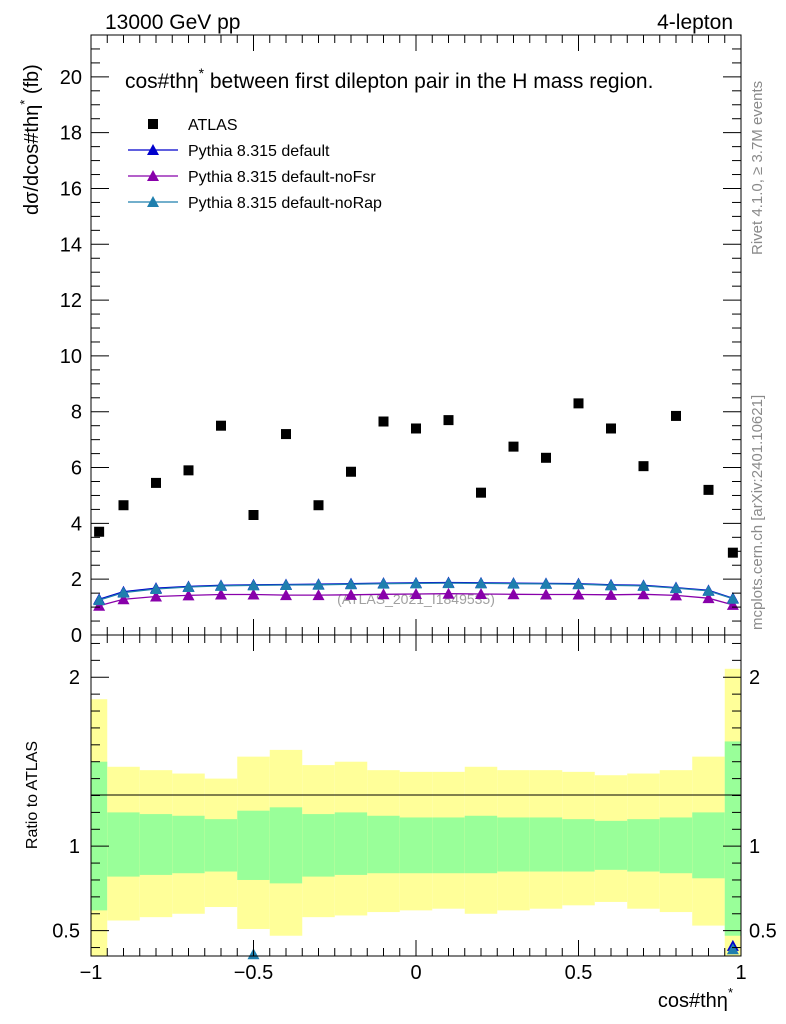  Describe the element at coordinates (259, 151) in the screenshot. I see `legend-default-label: Pythia 8.315 default` at that location.